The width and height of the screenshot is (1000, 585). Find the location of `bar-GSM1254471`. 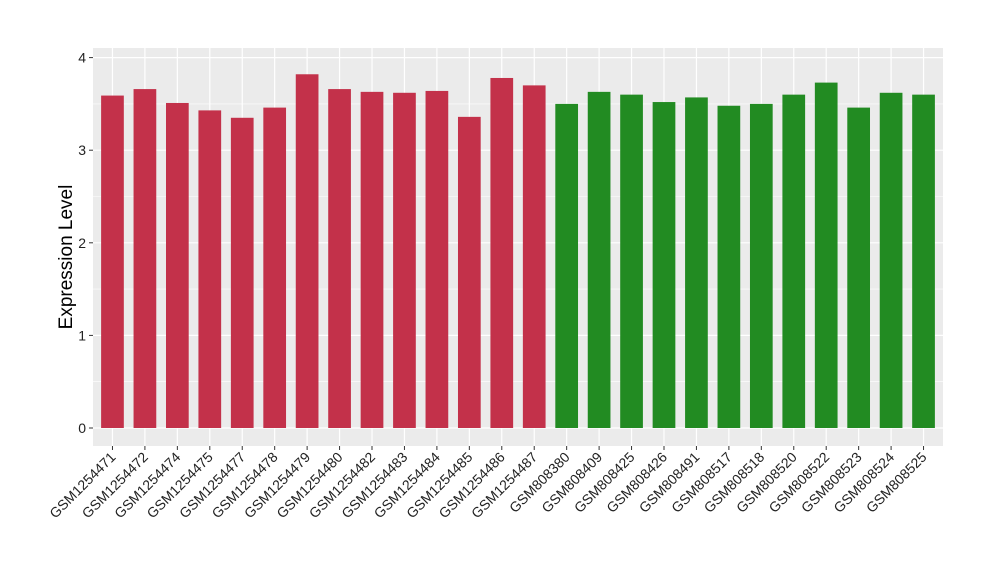

bar-GSM1254471 is located at coordinates (112, 261).